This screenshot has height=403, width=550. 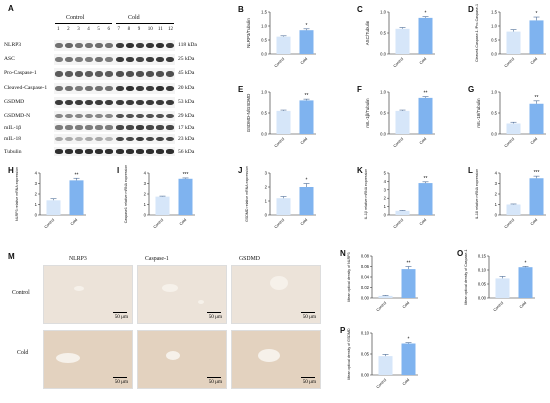 What do you see at coordinates (470, 170) in the screenshot?
I see `panel-l-label: L` at bounding box center [470, 170].